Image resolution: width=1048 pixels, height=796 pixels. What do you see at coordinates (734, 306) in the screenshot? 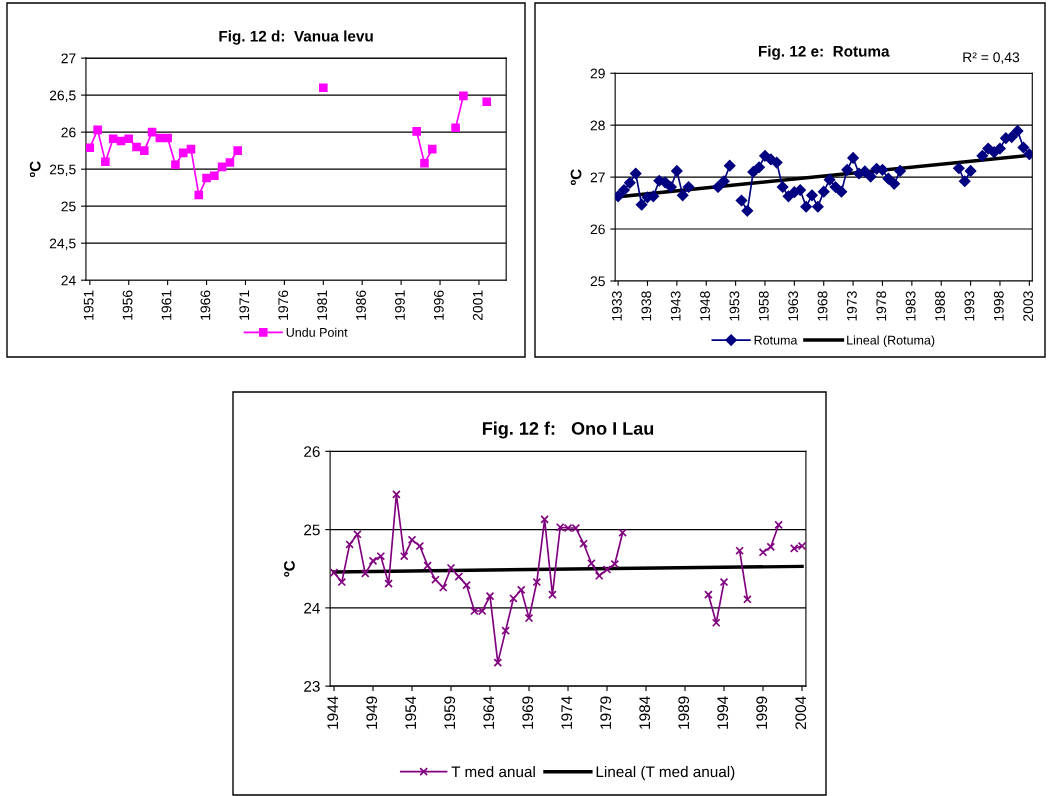
I see `x-tick-label: 1953` at bounding box center [734, 306].